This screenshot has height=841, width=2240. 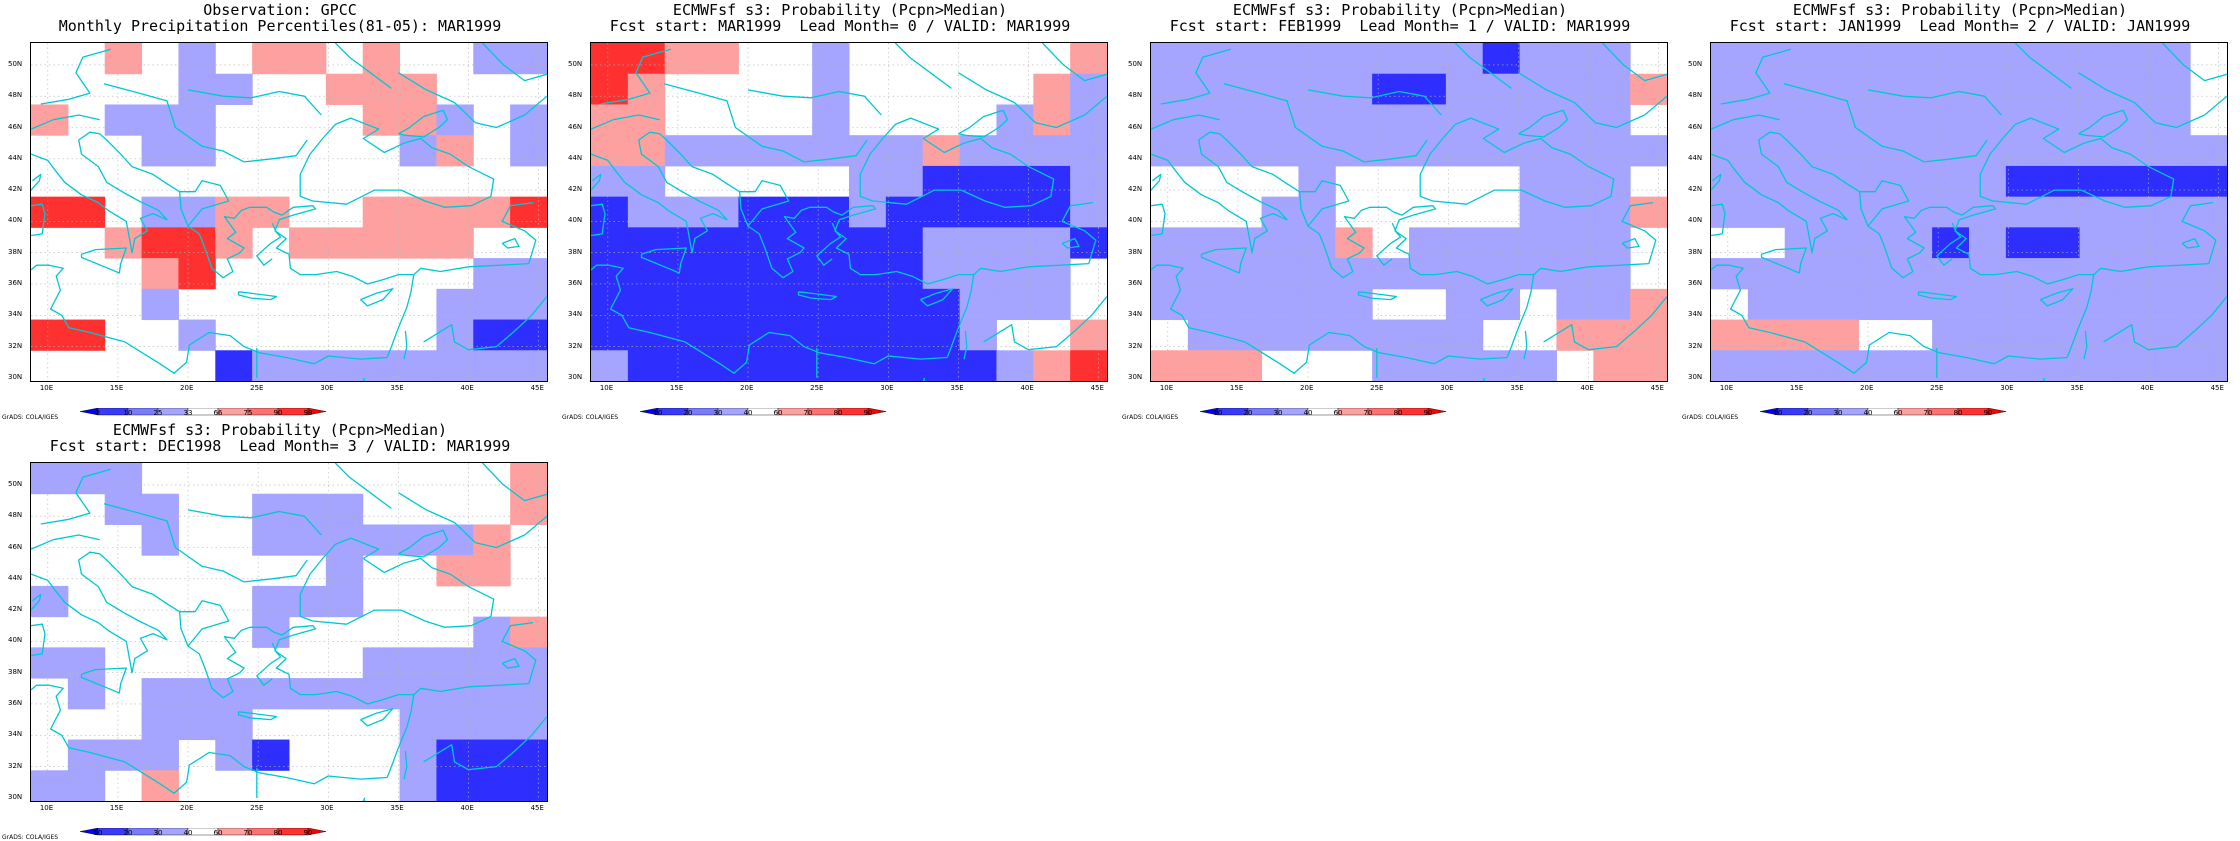 I want to click on colorbar-label: 33, so click(x=188, y=413).